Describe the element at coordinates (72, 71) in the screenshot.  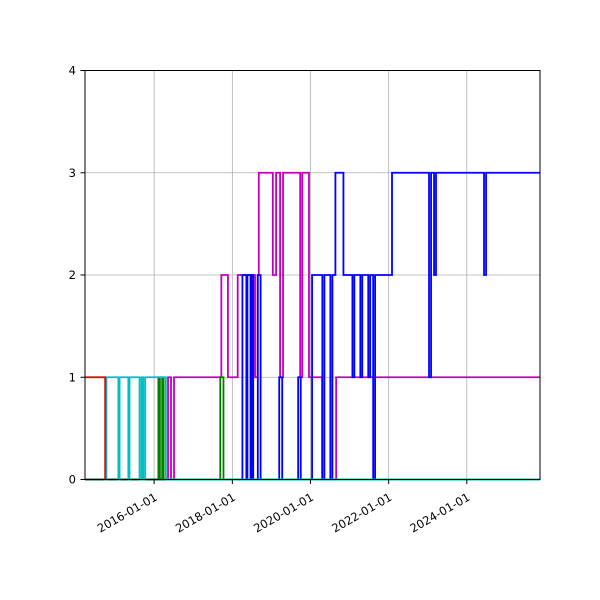
I see `y-tick-label: 4` at that location.